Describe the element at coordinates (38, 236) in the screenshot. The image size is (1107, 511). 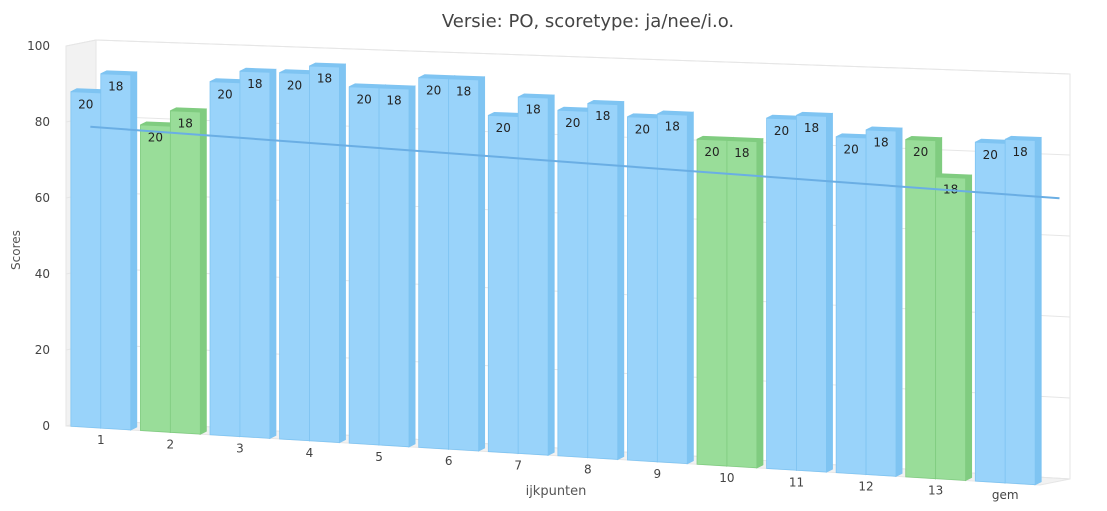
I see `y-tick-labels: 0 20 40 60 80 100` at that location.